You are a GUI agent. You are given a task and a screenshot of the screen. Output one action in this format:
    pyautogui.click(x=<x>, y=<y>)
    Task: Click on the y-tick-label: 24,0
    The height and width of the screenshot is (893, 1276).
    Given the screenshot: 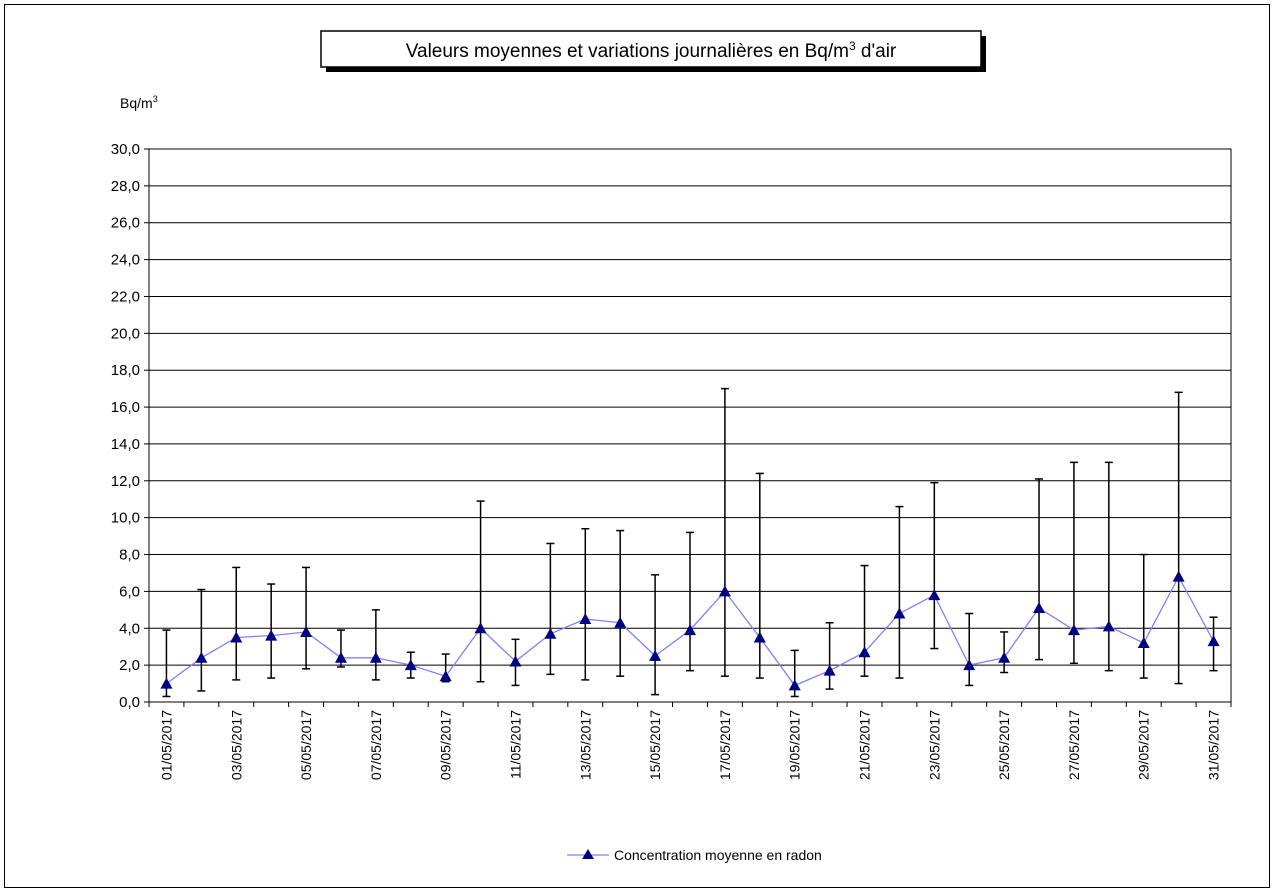 What is the action you would take?
    pyautogui.click(x=125, y=260)
    